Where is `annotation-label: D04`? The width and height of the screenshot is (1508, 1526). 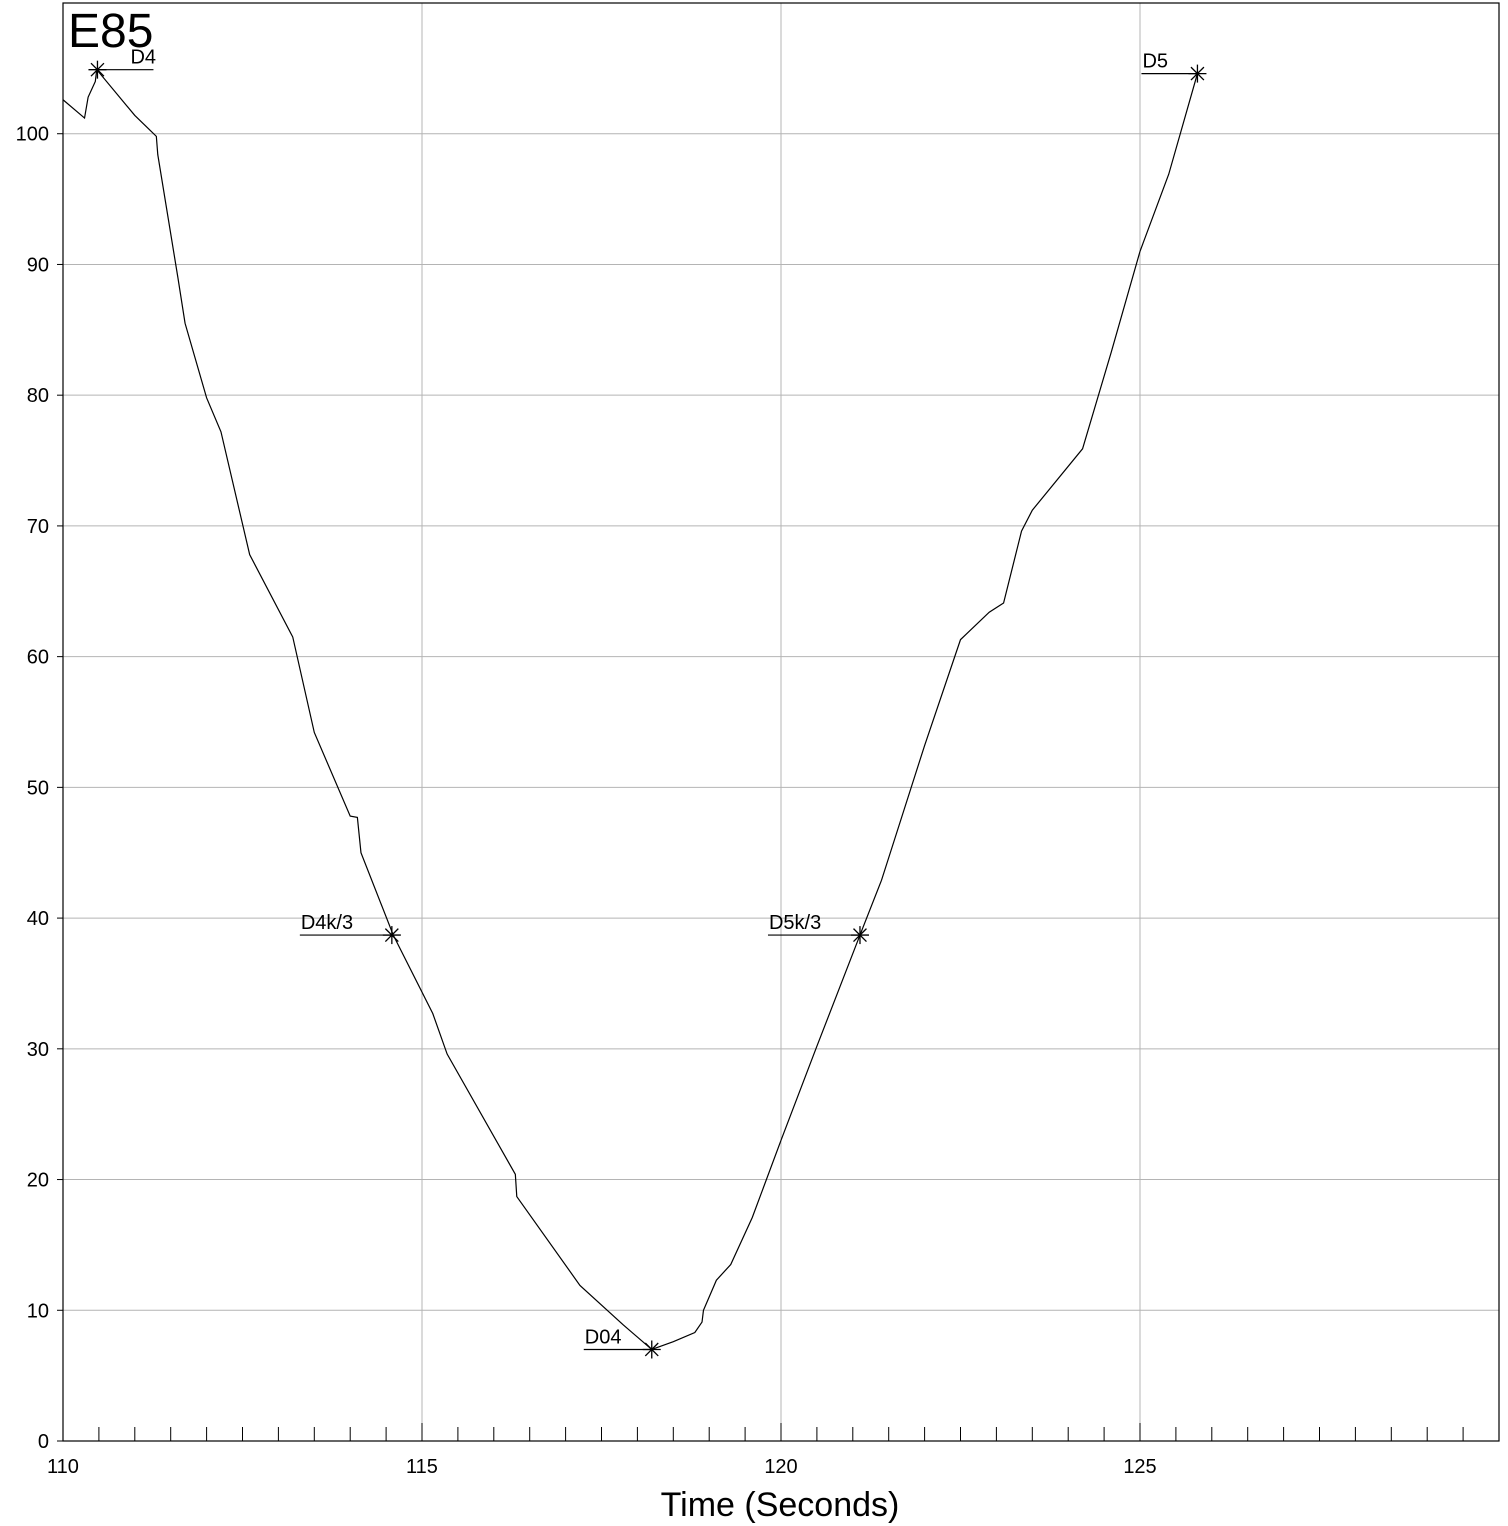
annotation-label: D04 is located at coordinates (603, 1337).